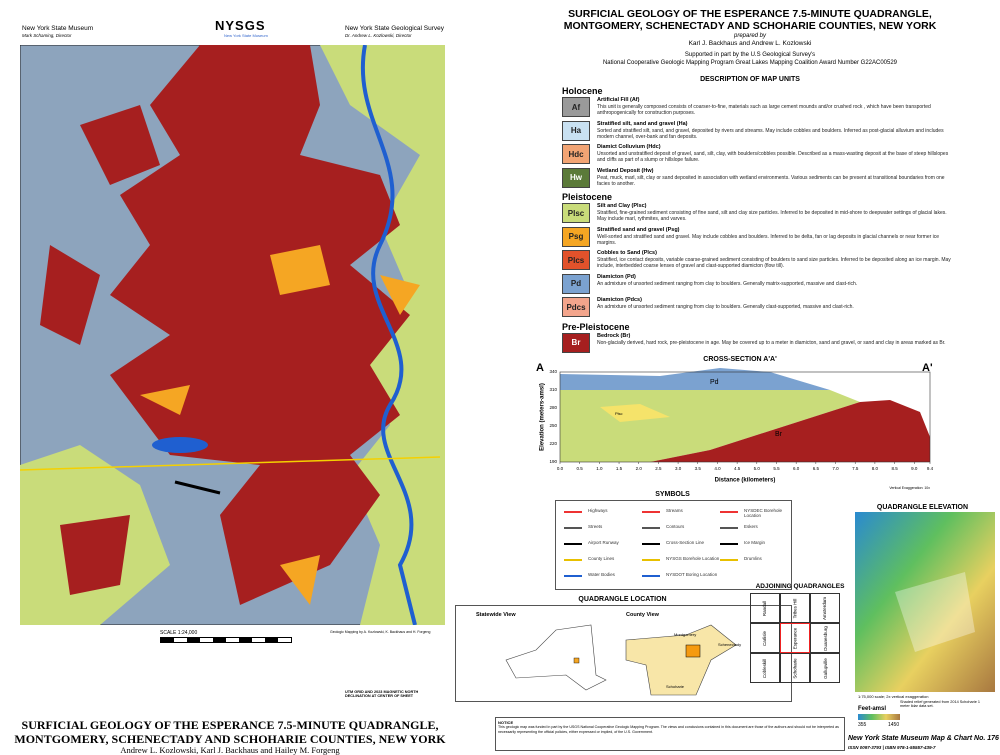  I want to click on x-tick-label: 2.0, so click(639, 468).